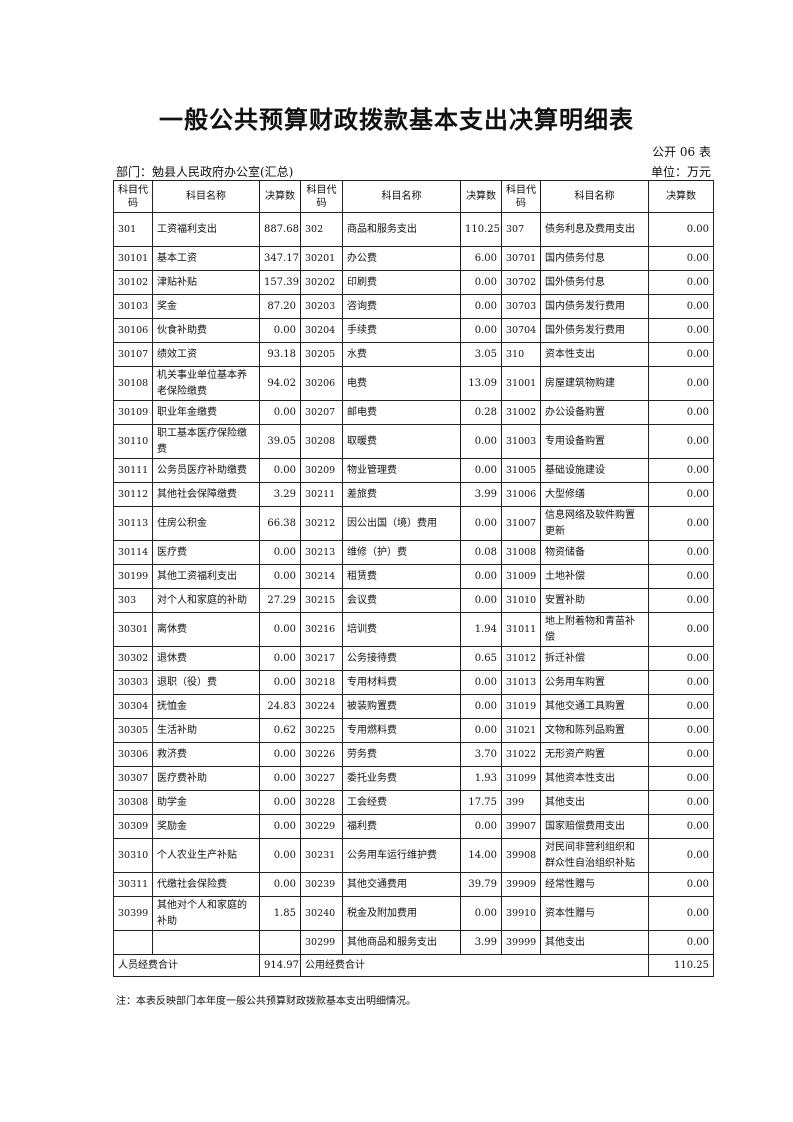  I want to click on cell-code: 30240, so click(321, 913).